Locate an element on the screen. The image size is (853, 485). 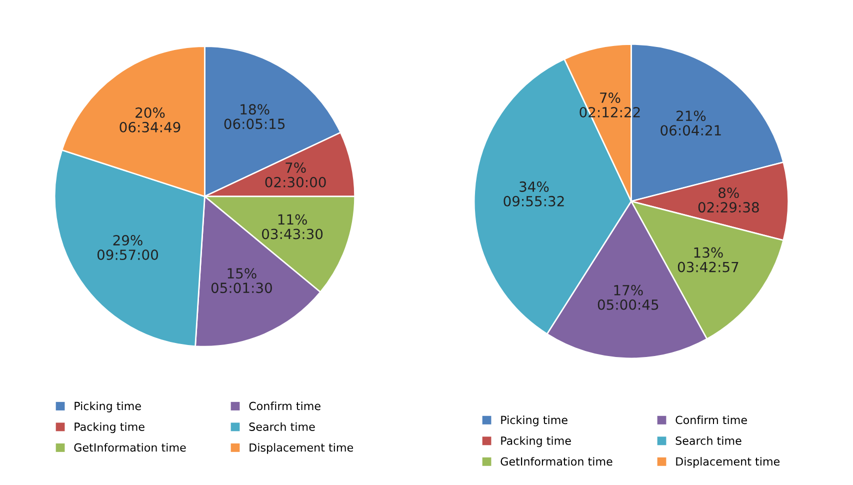
data-label: 18% 06:05:15 is located at coordinates (254, 117).